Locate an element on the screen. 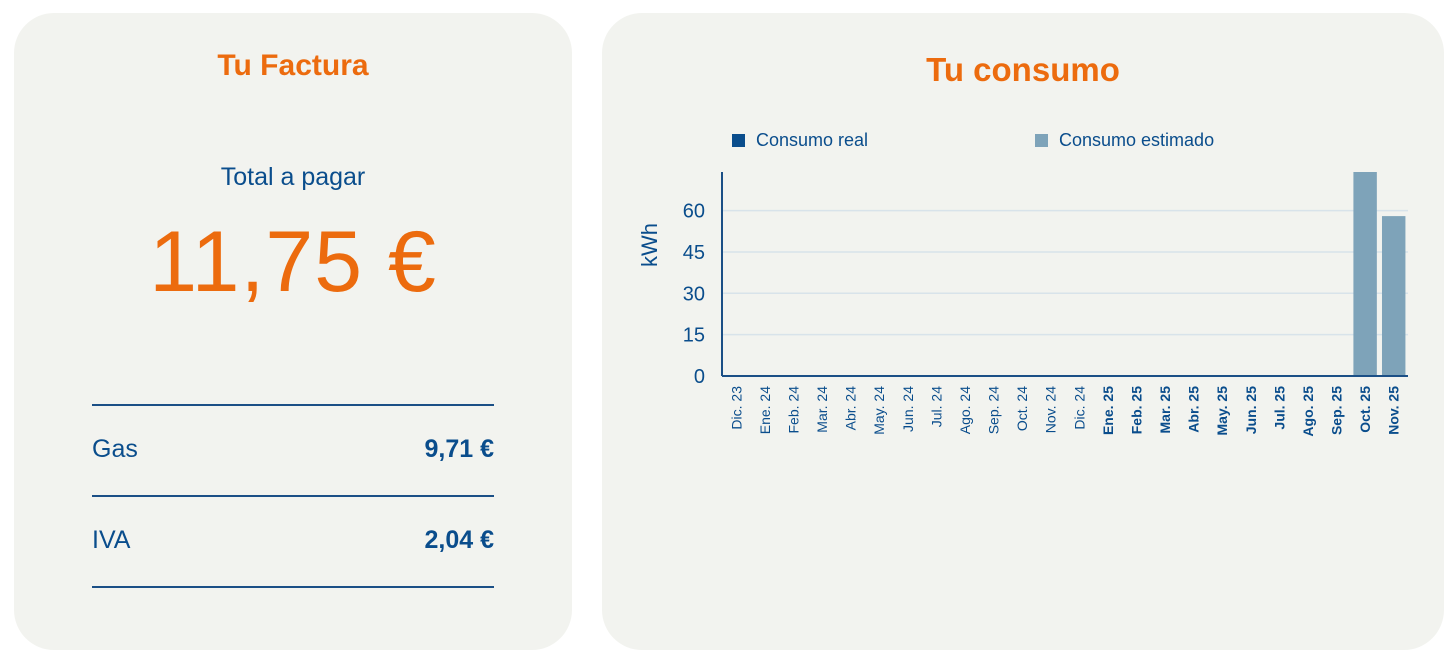 This screenshot has height=665, width=1456. x-tick-label: Jun. 24 is located at coordinates (908, 409).